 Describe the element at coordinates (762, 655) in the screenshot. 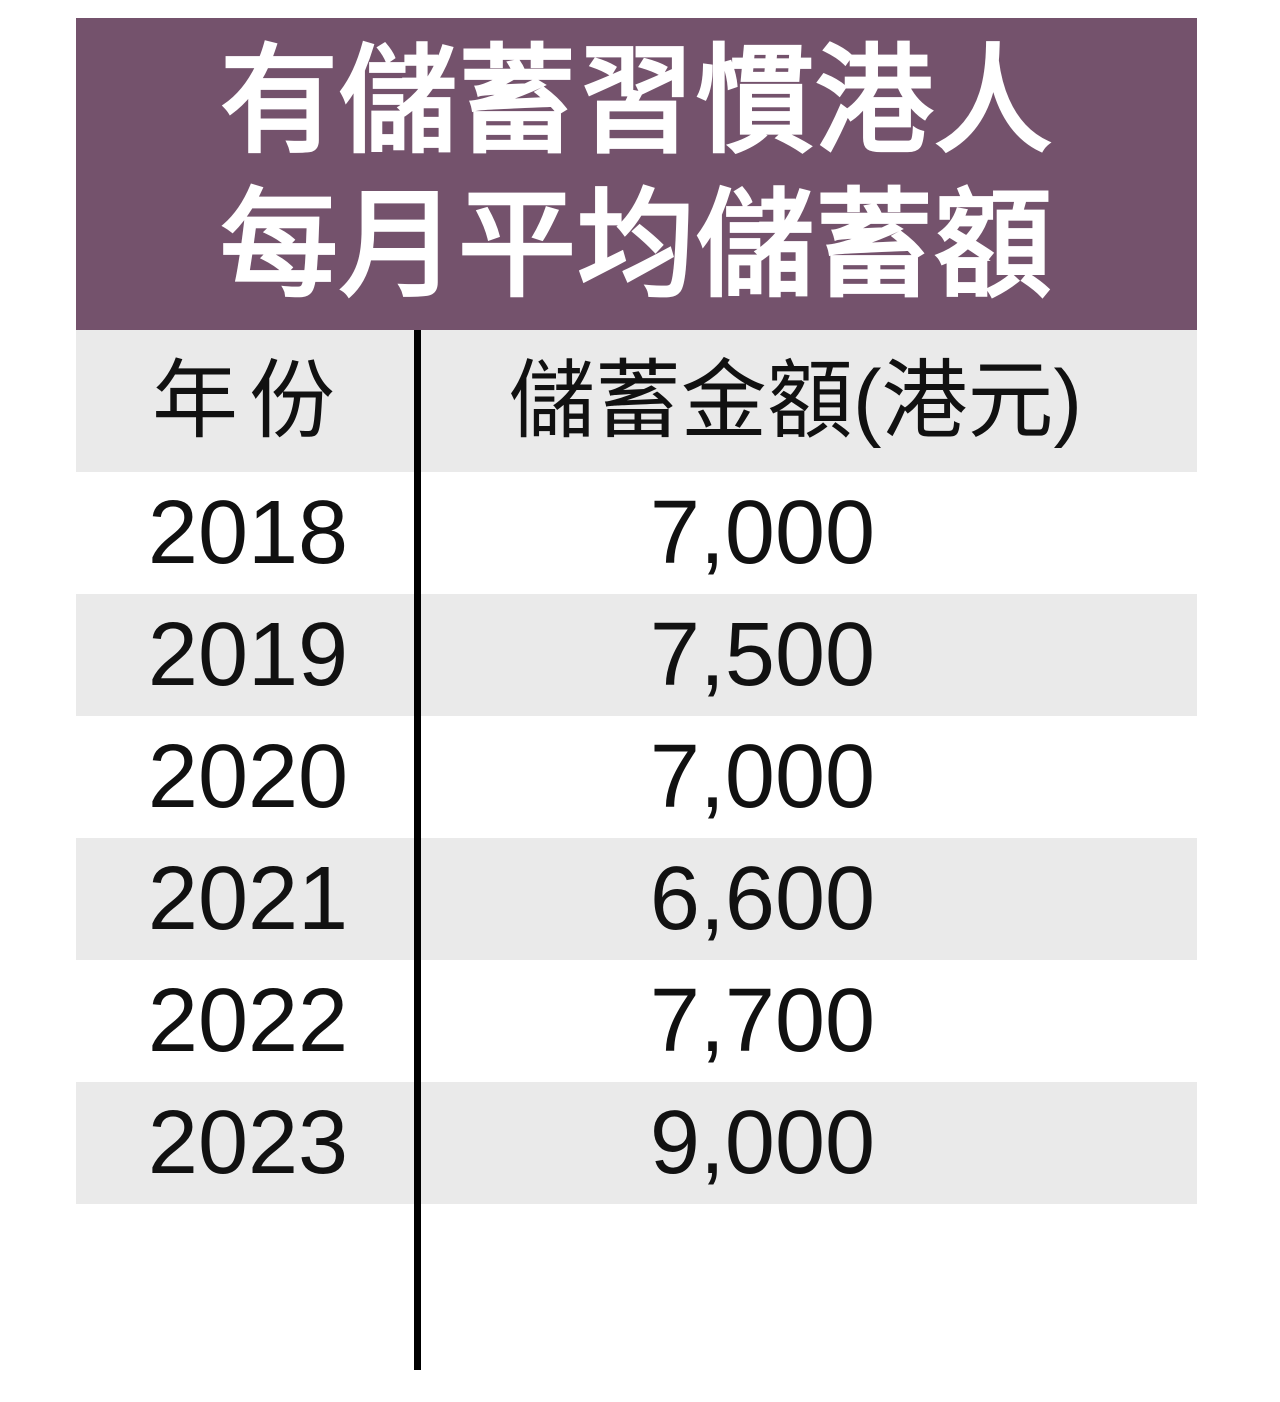

I see `cell-amount: 7,500` at that location.